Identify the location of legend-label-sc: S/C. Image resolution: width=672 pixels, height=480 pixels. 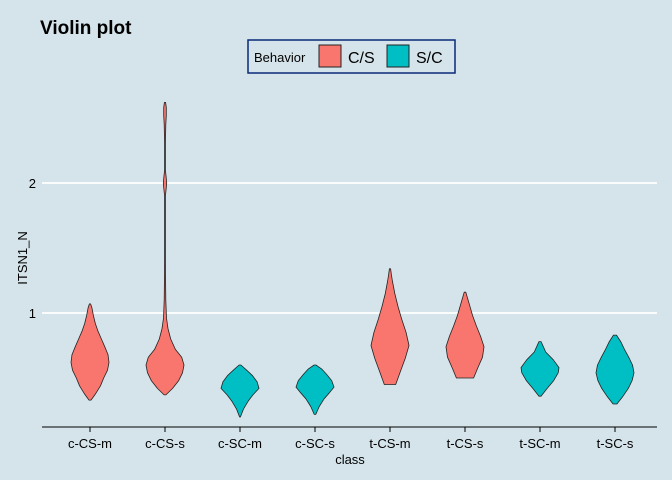
(429, 58).